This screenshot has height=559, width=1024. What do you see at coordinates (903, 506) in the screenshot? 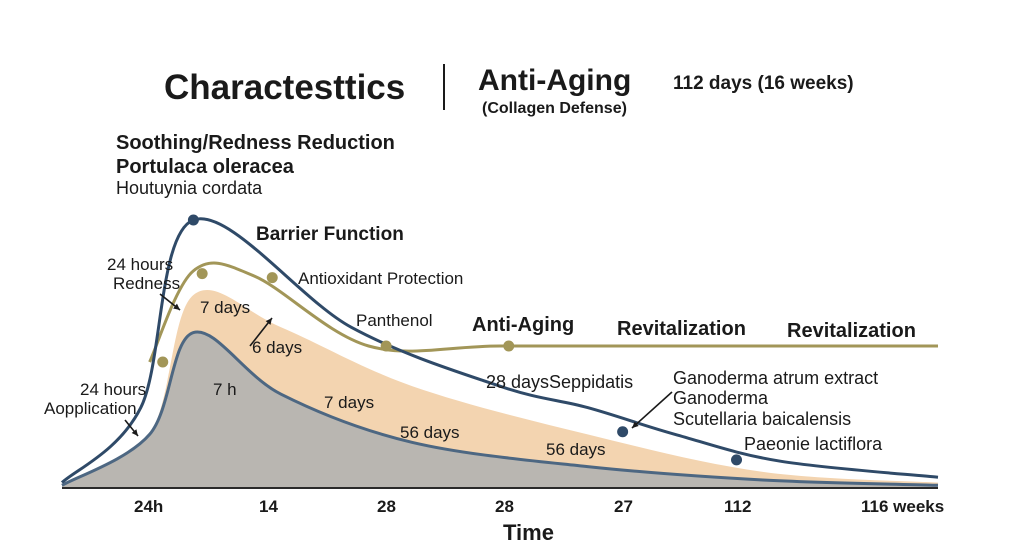
I see `x-tick-label: 116 weeks` at bounding box center [903, 506].